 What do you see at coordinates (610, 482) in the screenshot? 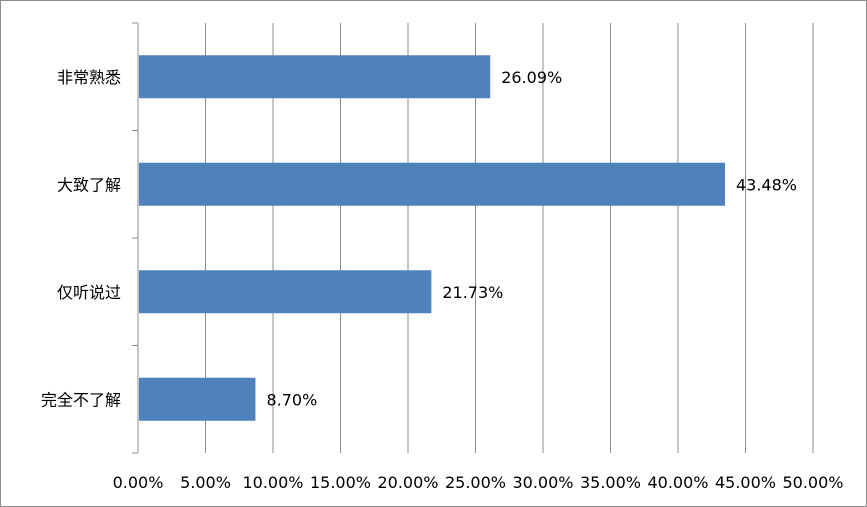
I see `x-tick-label: 35.00%` at bounding box center [610, 482].